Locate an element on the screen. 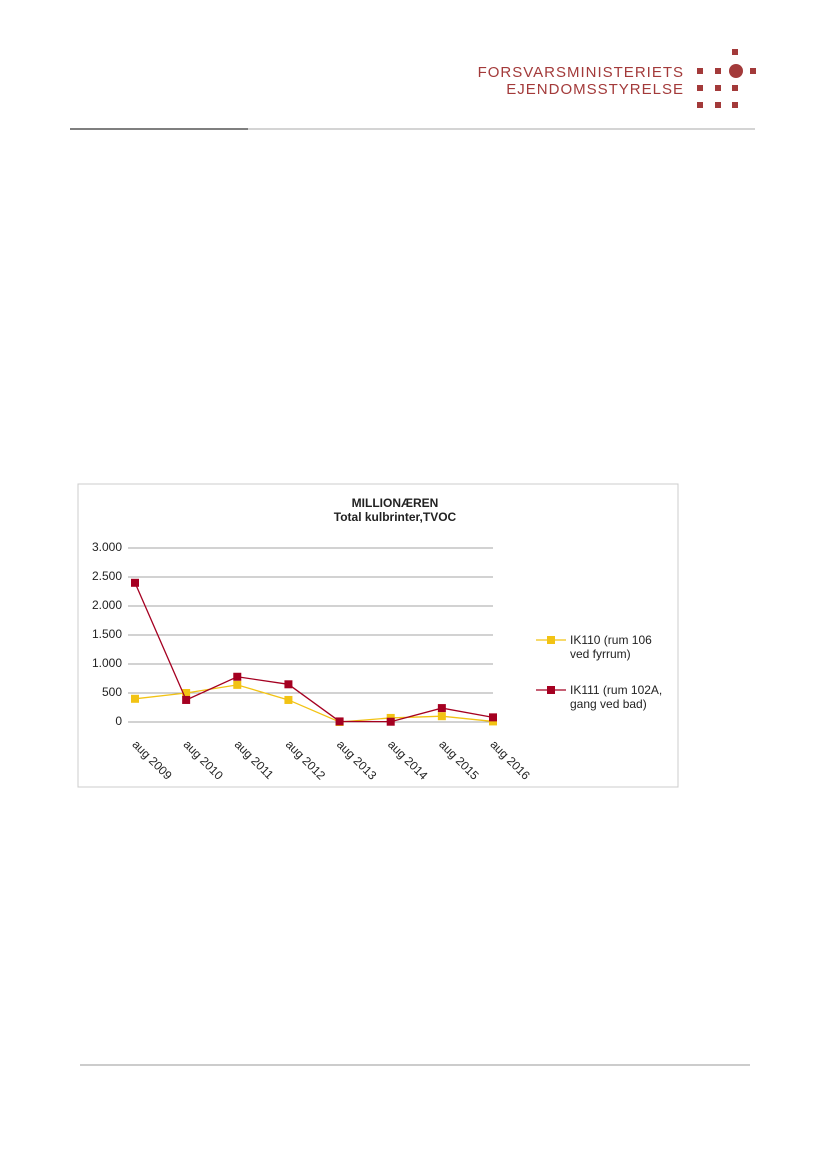 This screenshot has height=1169, width=827. chart-title: MILLIONÆREN is located at coordinates (395, 503).